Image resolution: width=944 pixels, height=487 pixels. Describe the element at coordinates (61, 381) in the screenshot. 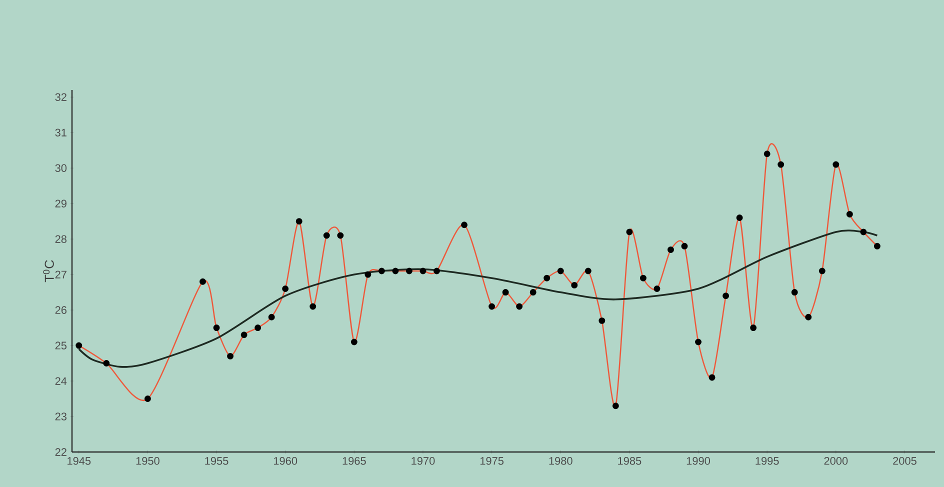

I see `y-tick-label: 24` at that location.